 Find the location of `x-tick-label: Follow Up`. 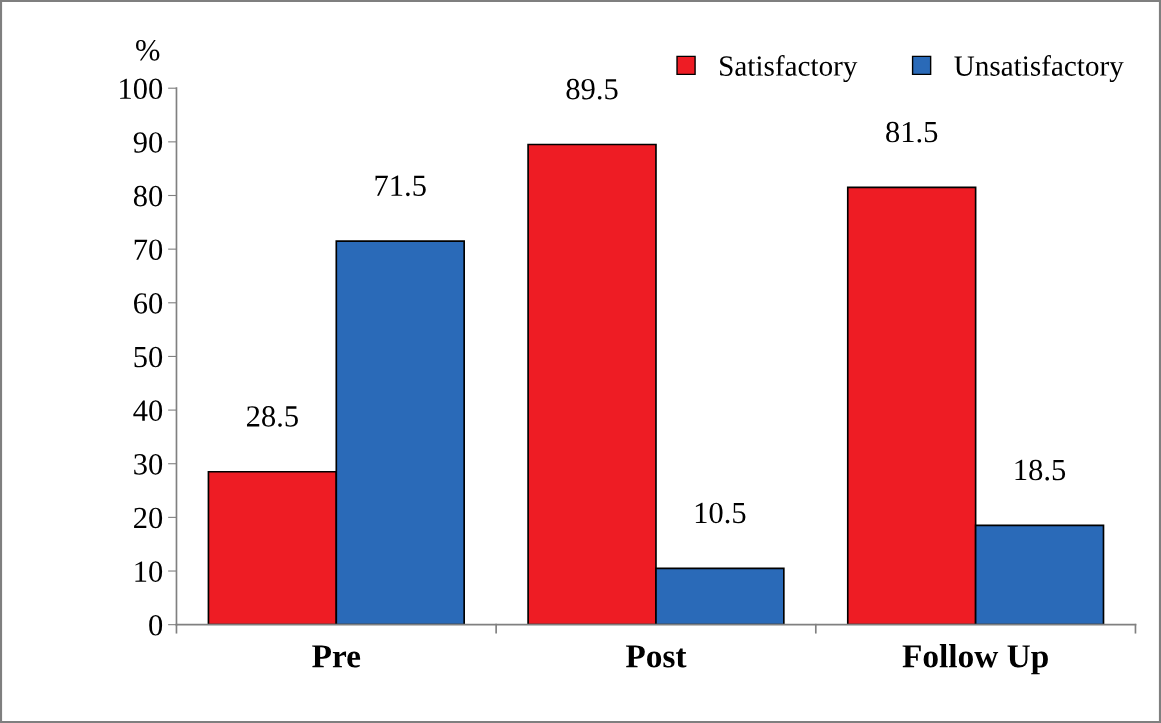

x-tick-label: Follow Up is located at coordinates (975, 659).